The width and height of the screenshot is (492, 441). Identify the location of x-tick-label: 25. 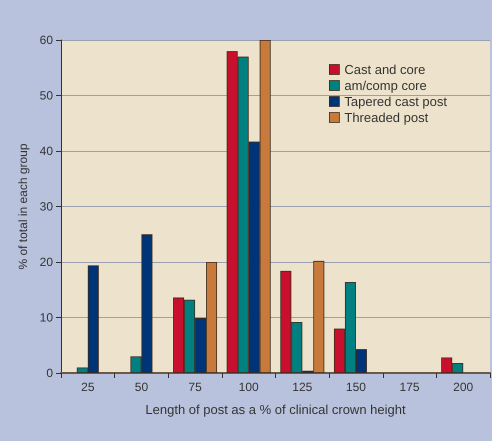
(88, 387).